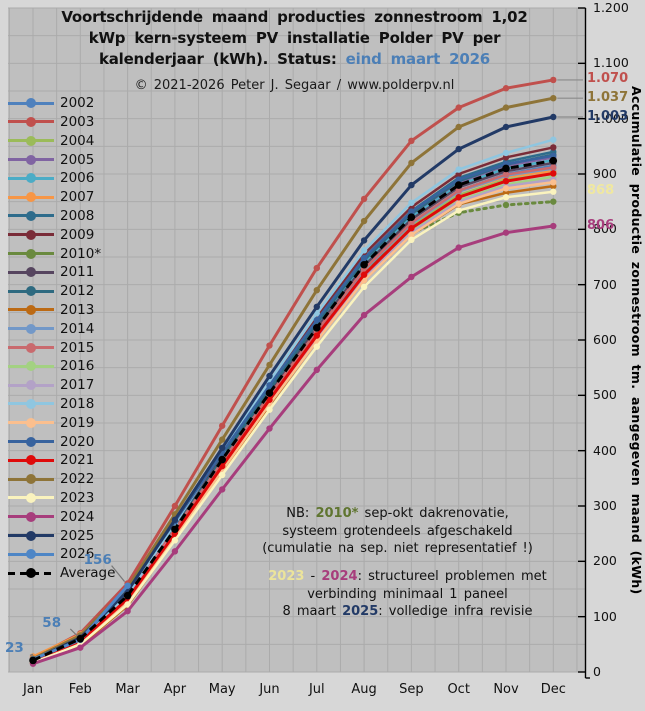 The image size is (645, 711). Describe the element at coordinates (51, 328) in the screenshot. I see `legend-item-2014: 2014` at that location.